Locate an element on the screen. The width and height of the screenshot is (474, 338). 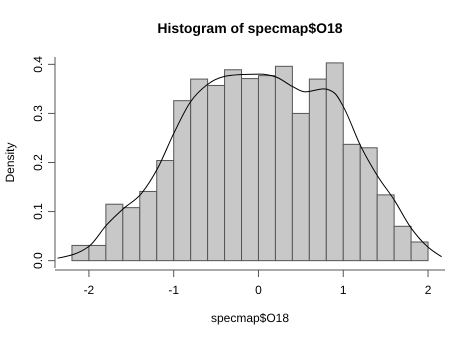
y-tick-label: 0.4 is located at coordinates (38, 64).